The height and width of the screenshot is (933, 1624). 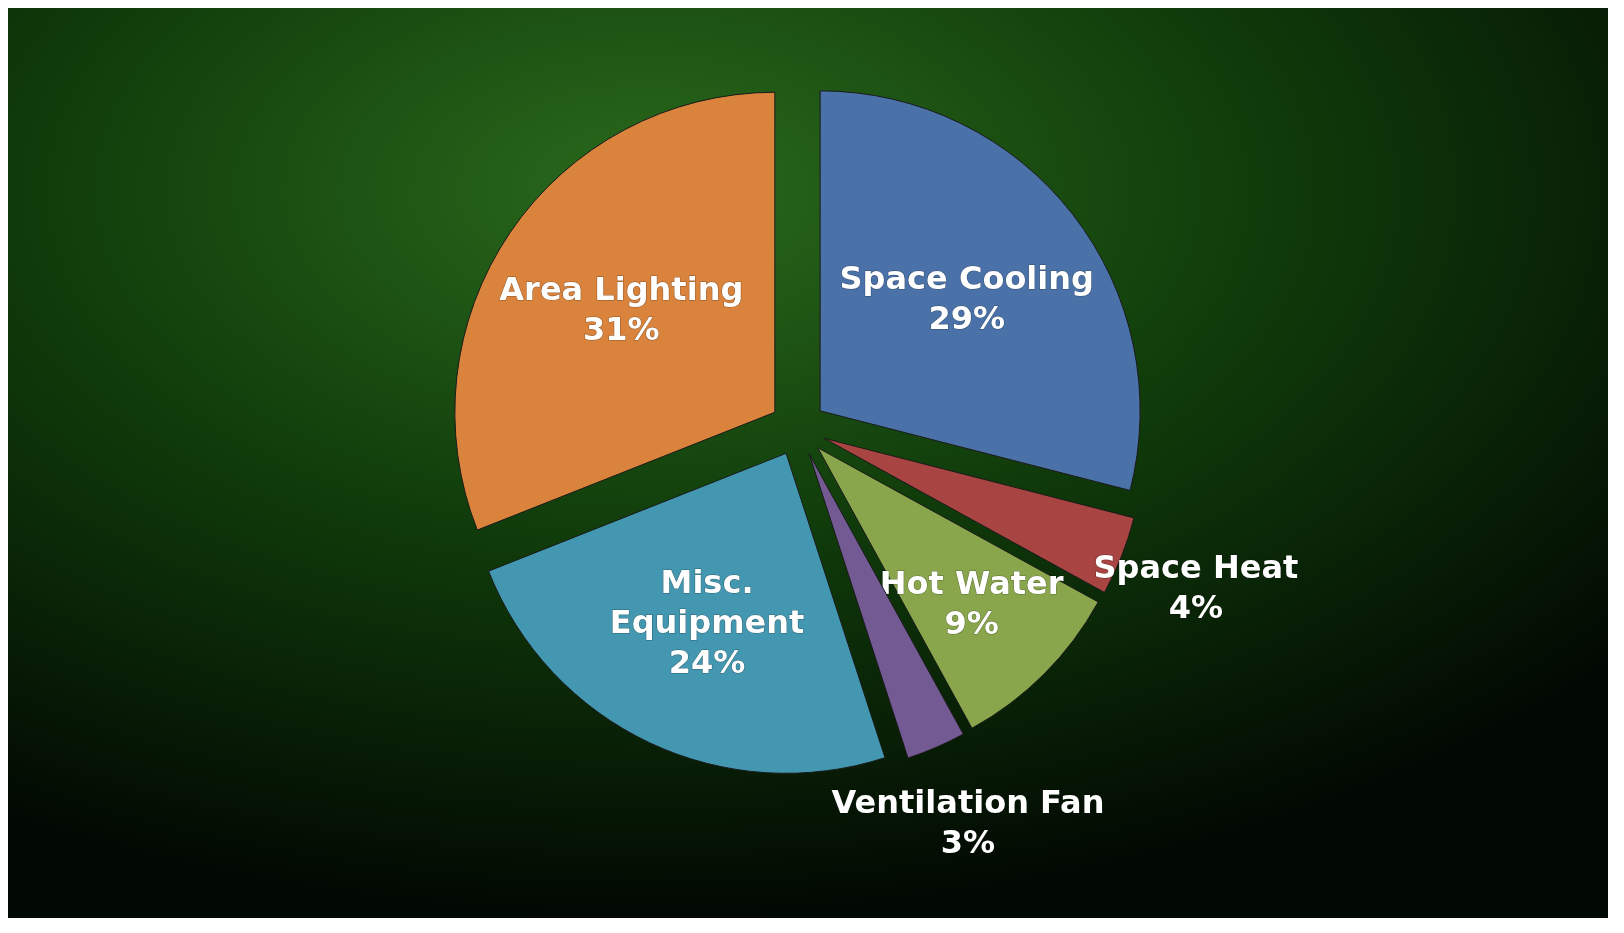 I want to click on slice-label: Area Lighting, so click(x=621, y=288).